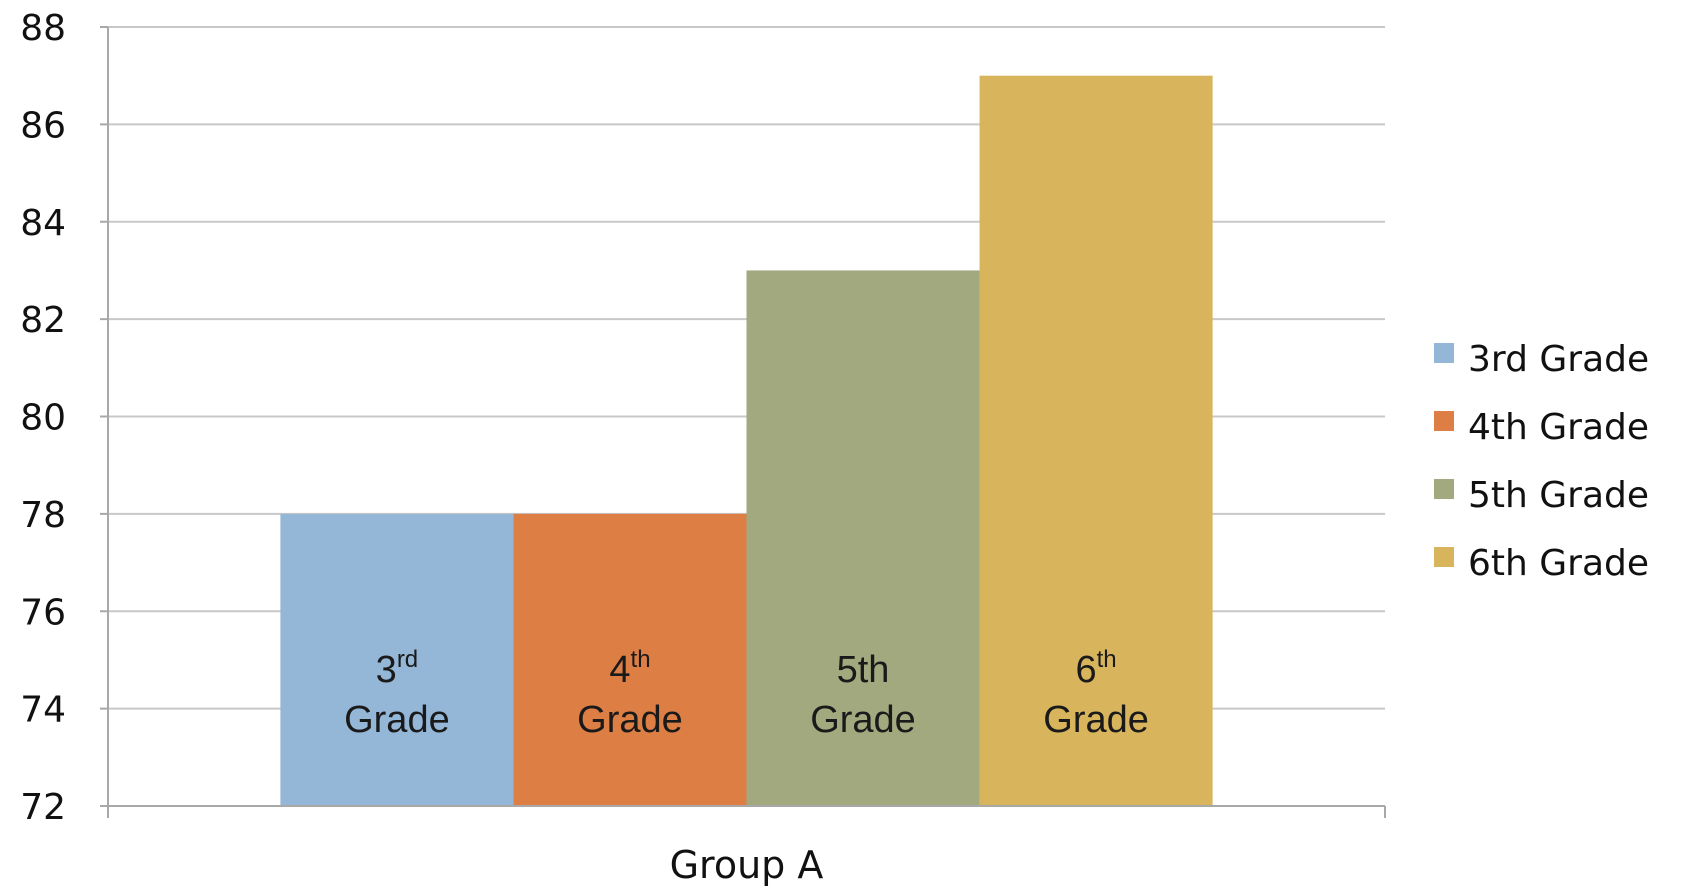 This screenshot has height=895, width=1689. I want to click on y-tick-label: 82, so click(43, 320).